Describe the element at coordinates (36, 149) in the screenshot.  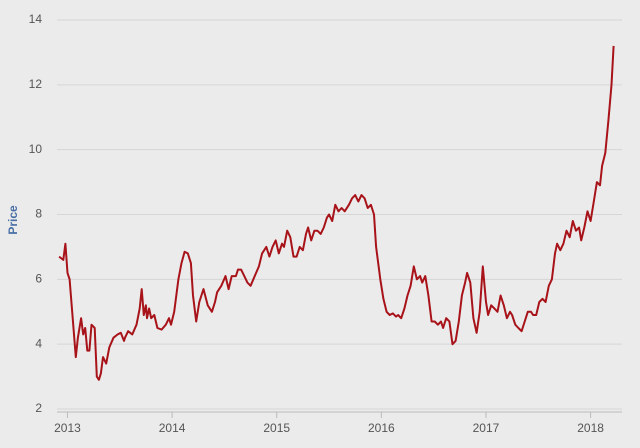
I see `y-tick-label: 10` at that location.